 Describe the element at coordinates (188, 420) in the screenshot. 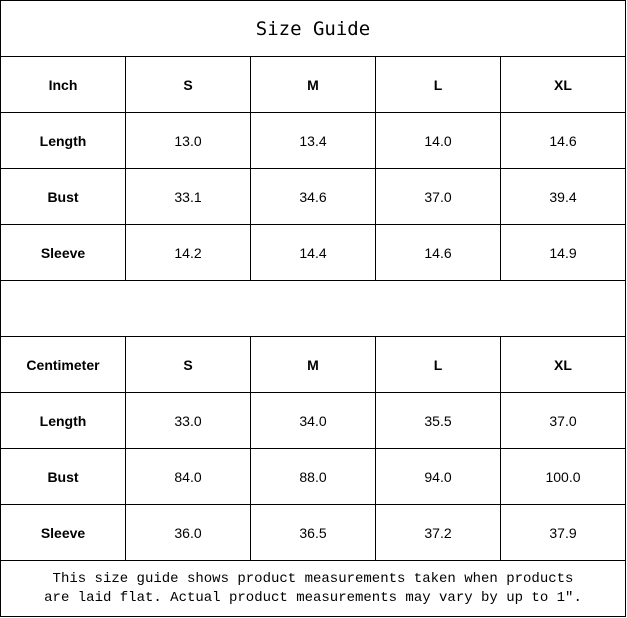

I see `measurement-cell: 33.0` at that location.